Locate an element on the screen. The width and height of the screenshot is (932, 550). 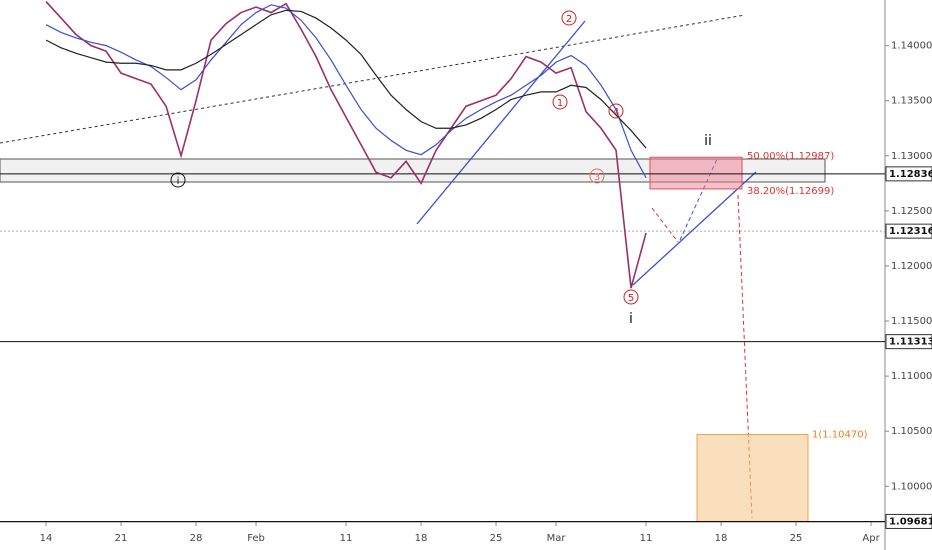
wave-label: 1 is located at coordinates (560, 103).